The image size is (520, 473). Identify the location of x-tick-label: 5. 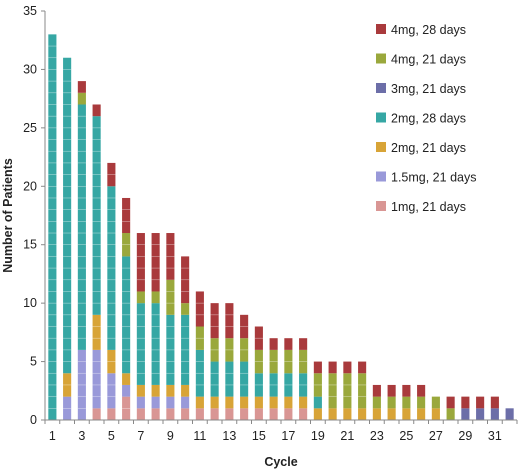
(111, 436).